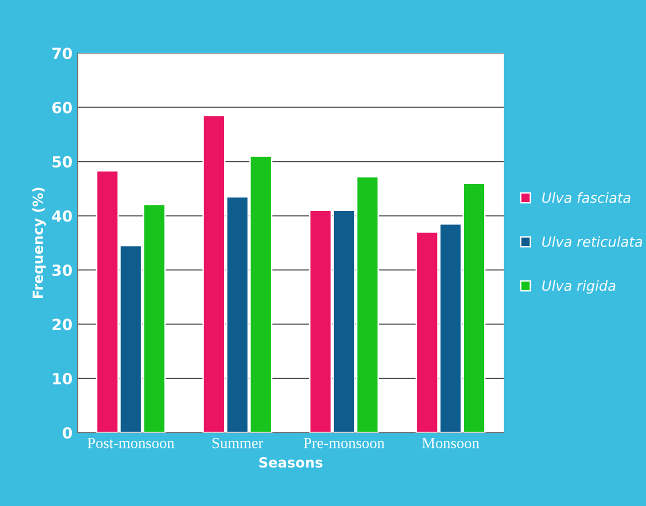 The image size is (646, 506). I want to click on y-tick-label: 10, so click(62, 378).